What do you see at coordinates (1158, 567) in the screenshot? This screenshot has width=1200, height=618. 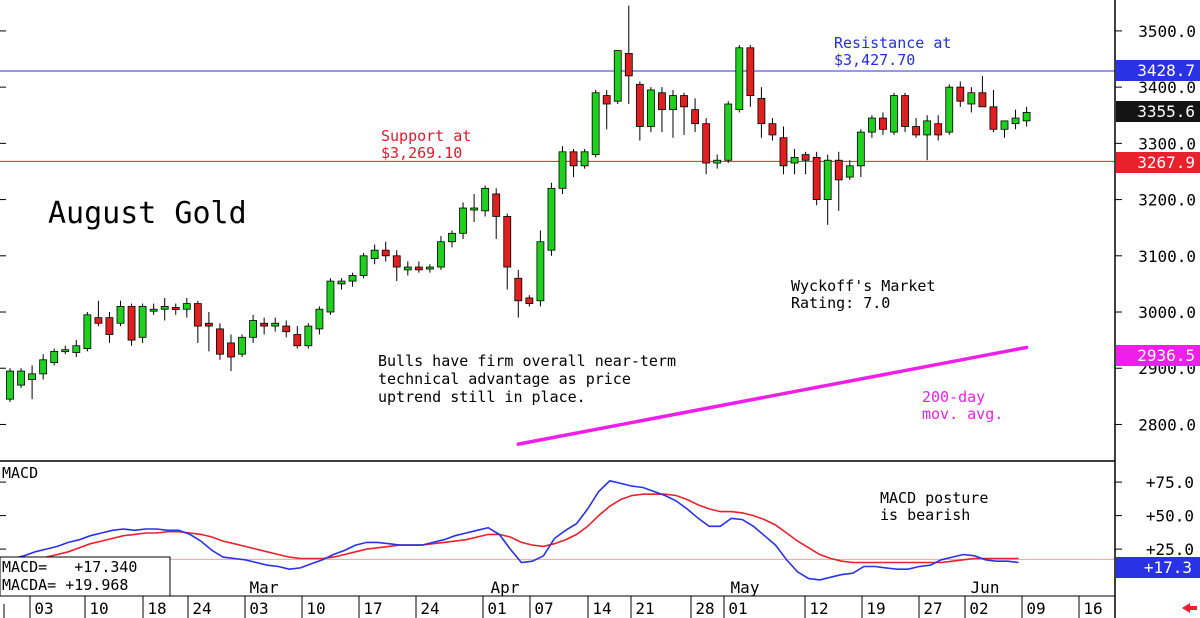 I see `macd-value-badge: +17.3` at bounding box center [1158, 567].